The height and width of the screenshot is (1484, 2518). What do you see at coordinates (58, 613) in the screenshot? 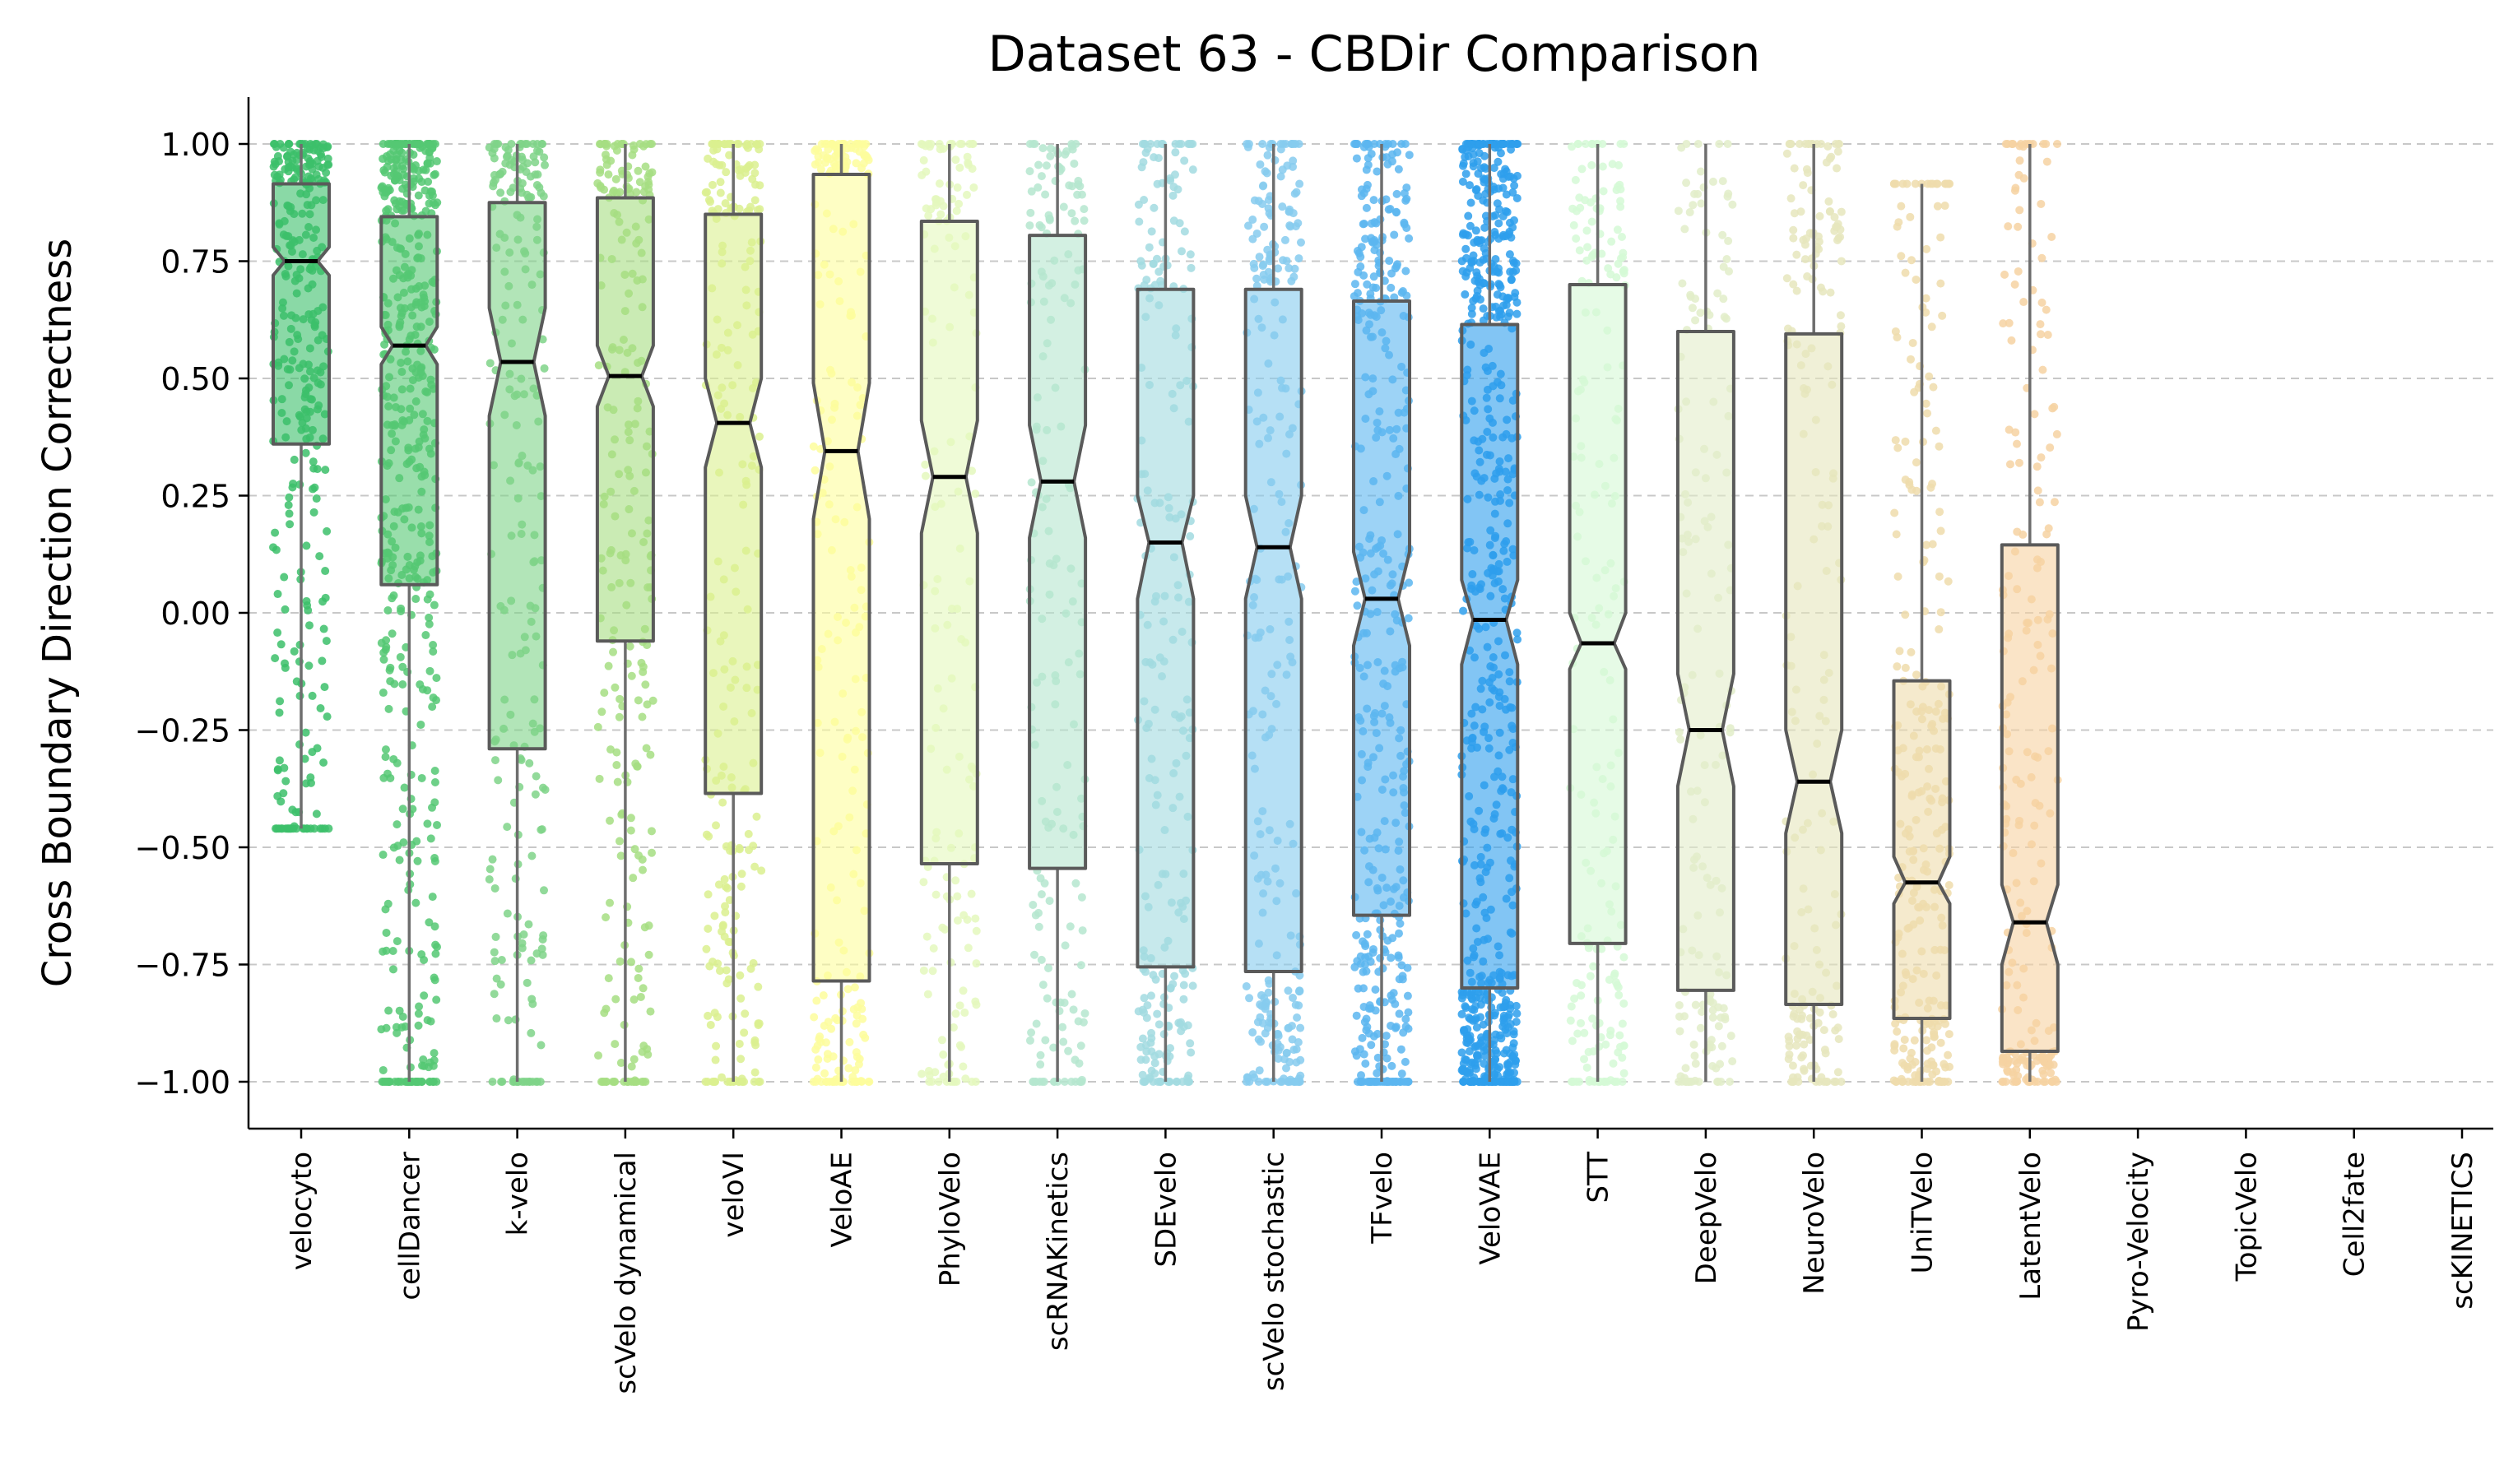
I see `y-axis-label: Cross Boundary Direction Correctness` at bounding box center [58, 613].